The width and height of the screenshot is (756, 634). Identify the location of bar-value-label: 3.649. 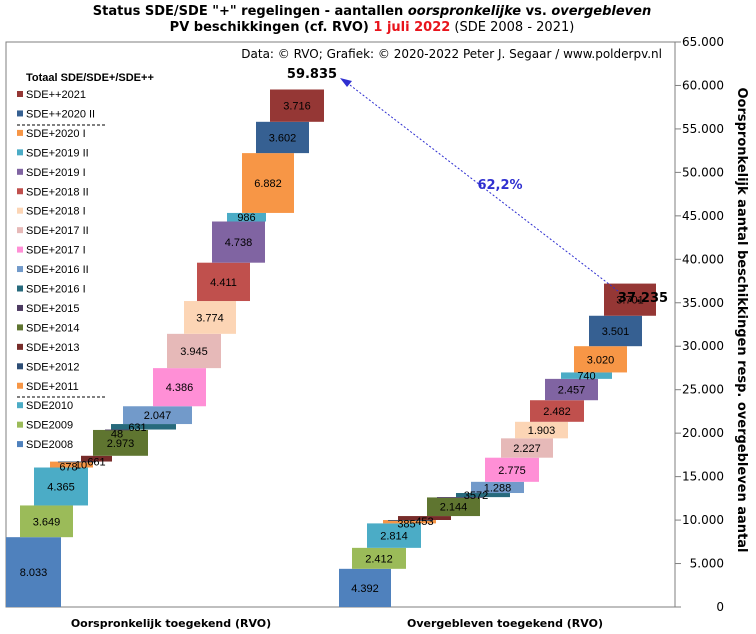
(47, 522).